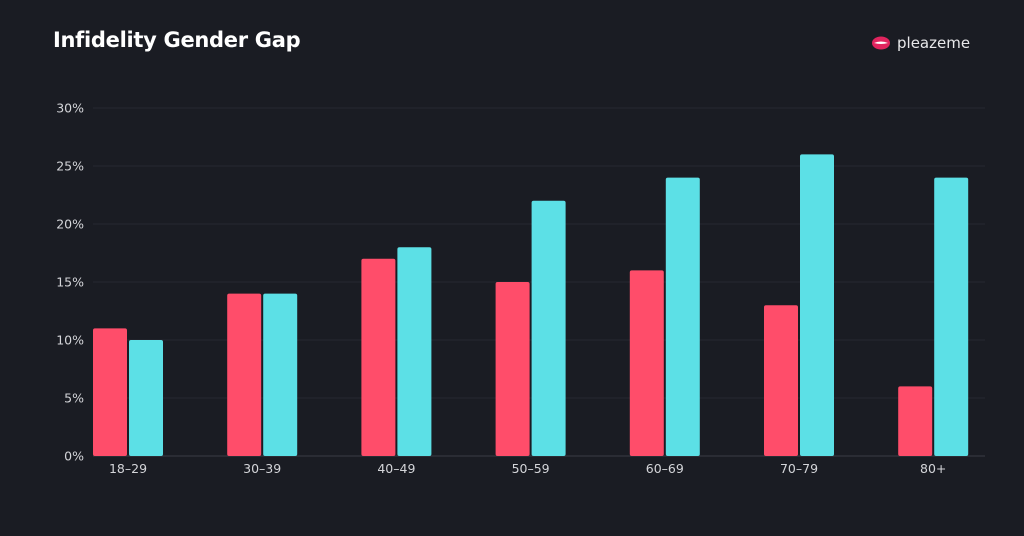 The width and height of the screenshot is (1024, 536). What do you see at coordinates (951, 316) in the screenshot?
I see `bar-series2-80+` at bounding box center [951, 316].